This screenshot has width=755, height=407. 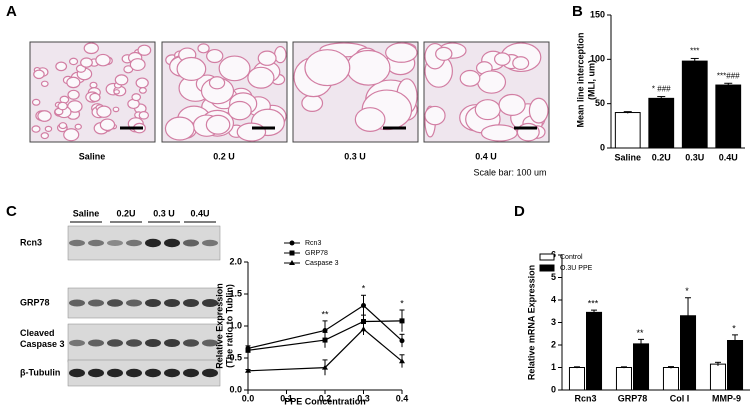 I want to click on y-tick-label: 3, so click(x=553, y=322).